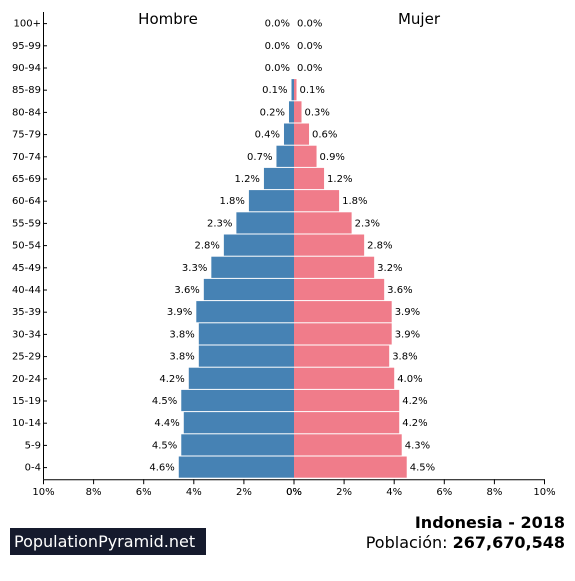  Describe the element at coordinates (26, 357) in the screenshot. I see `age-group-label: 25-29` at that location.